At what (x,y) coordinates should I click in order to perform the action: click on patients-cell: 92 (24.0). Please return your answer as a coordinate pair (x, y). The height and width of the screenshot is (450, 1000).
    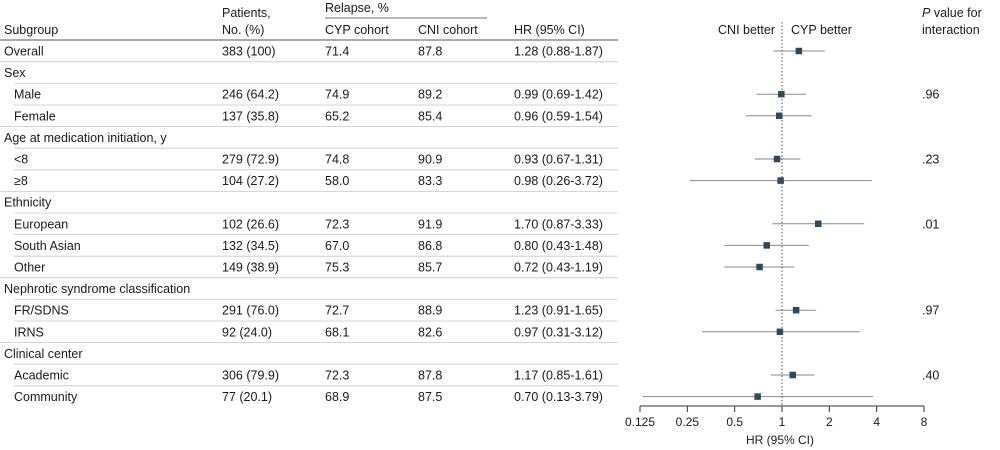
    Looking at the image, I should click on (247, 332).